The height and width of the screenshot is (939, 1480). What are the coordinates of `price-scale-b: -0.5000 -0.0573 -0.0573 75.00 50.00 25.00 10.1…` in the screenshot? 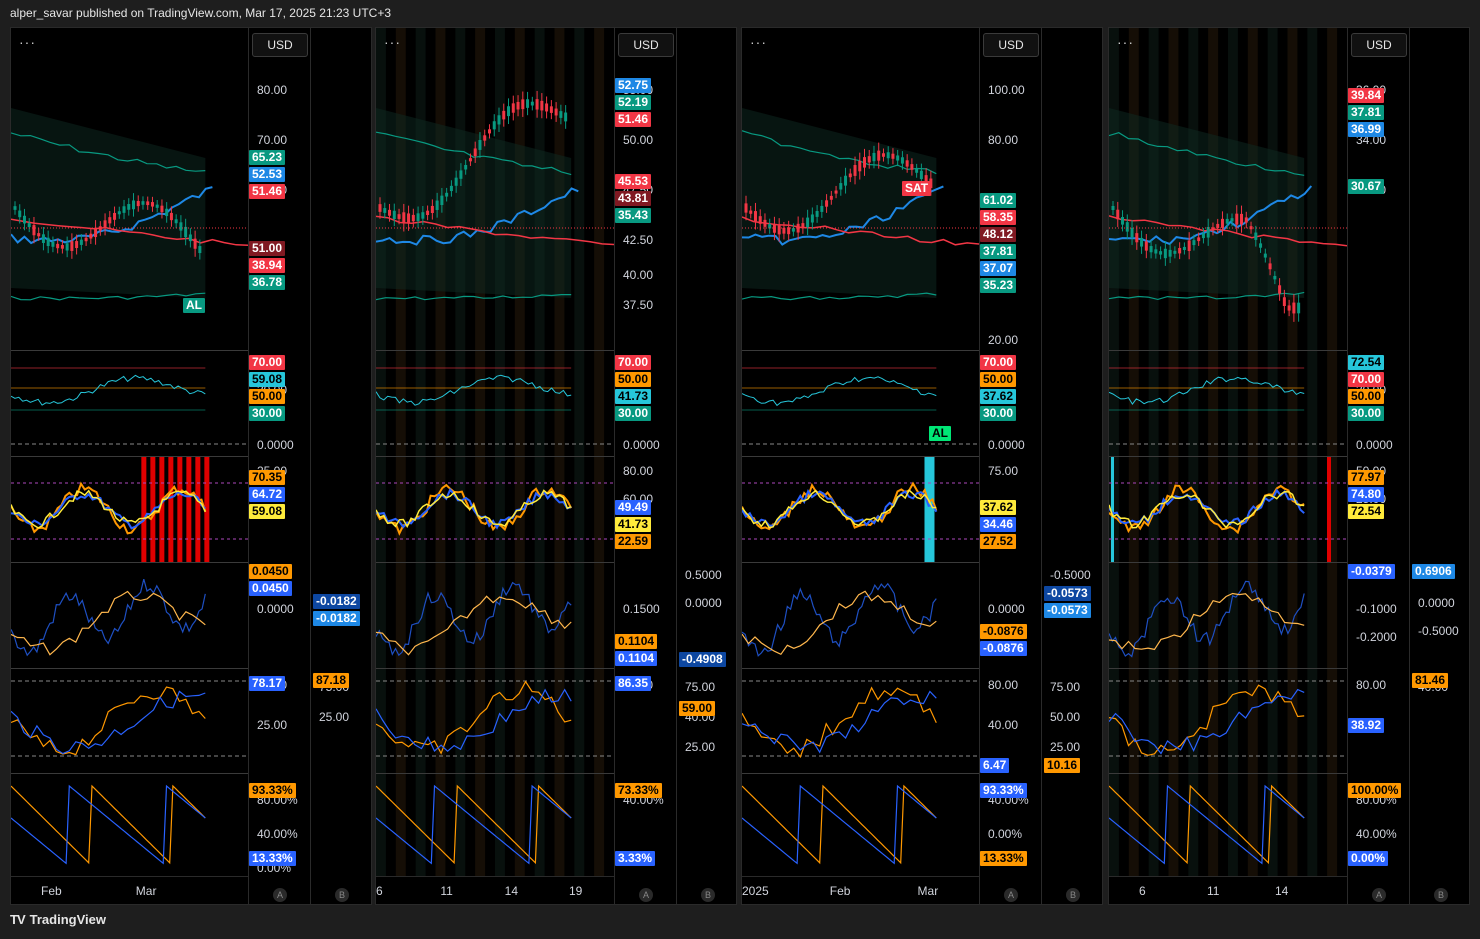 It's located at (1071, 466).